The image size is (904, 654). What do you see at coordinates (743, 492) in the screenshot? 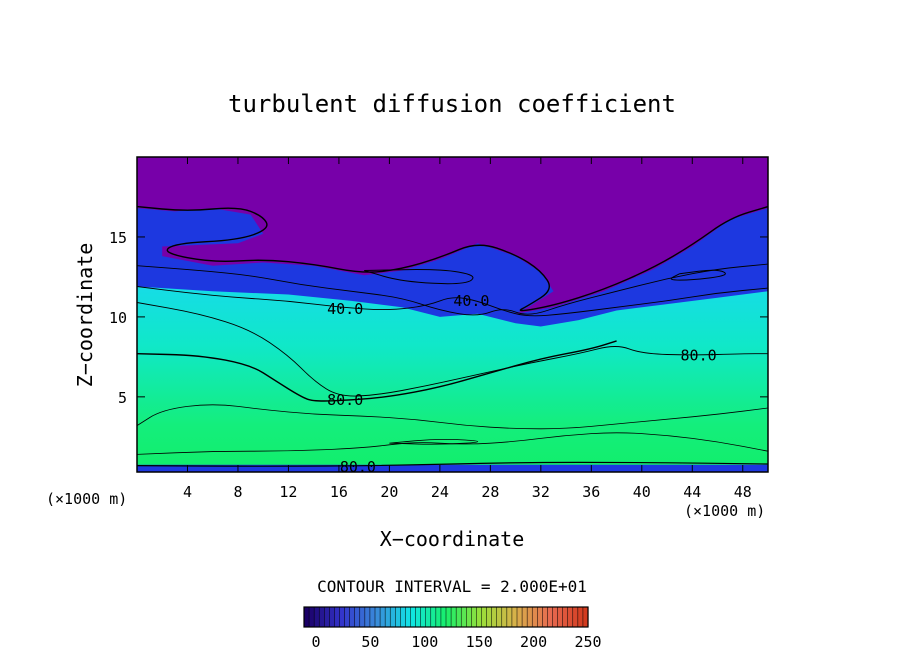
I see `x-tick-label-48: 48` at bounding box center [743, 492].